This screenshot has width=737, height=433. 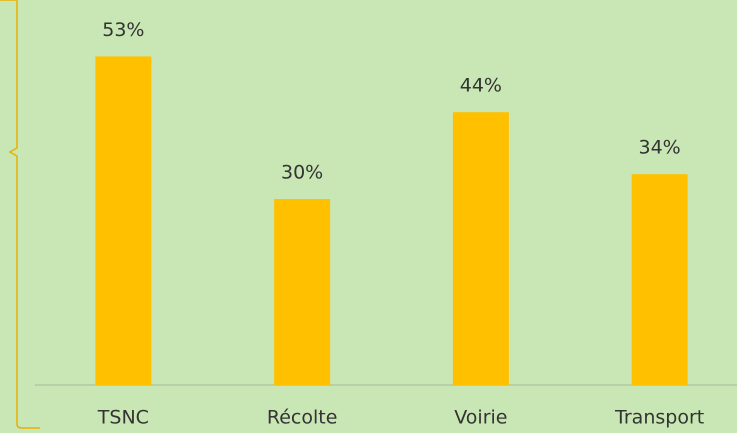 What do you see at coordinates (660, 148) in the screenshot?
I see `value-label: 34%` at bounding box center [660, 148].